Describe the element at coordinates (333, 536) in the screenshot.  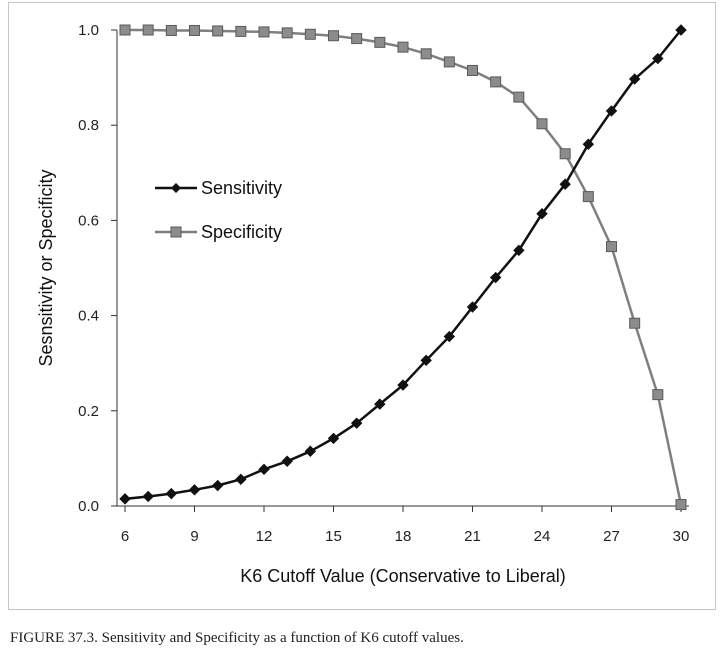
I see `x-tick-label: 15` at that location.